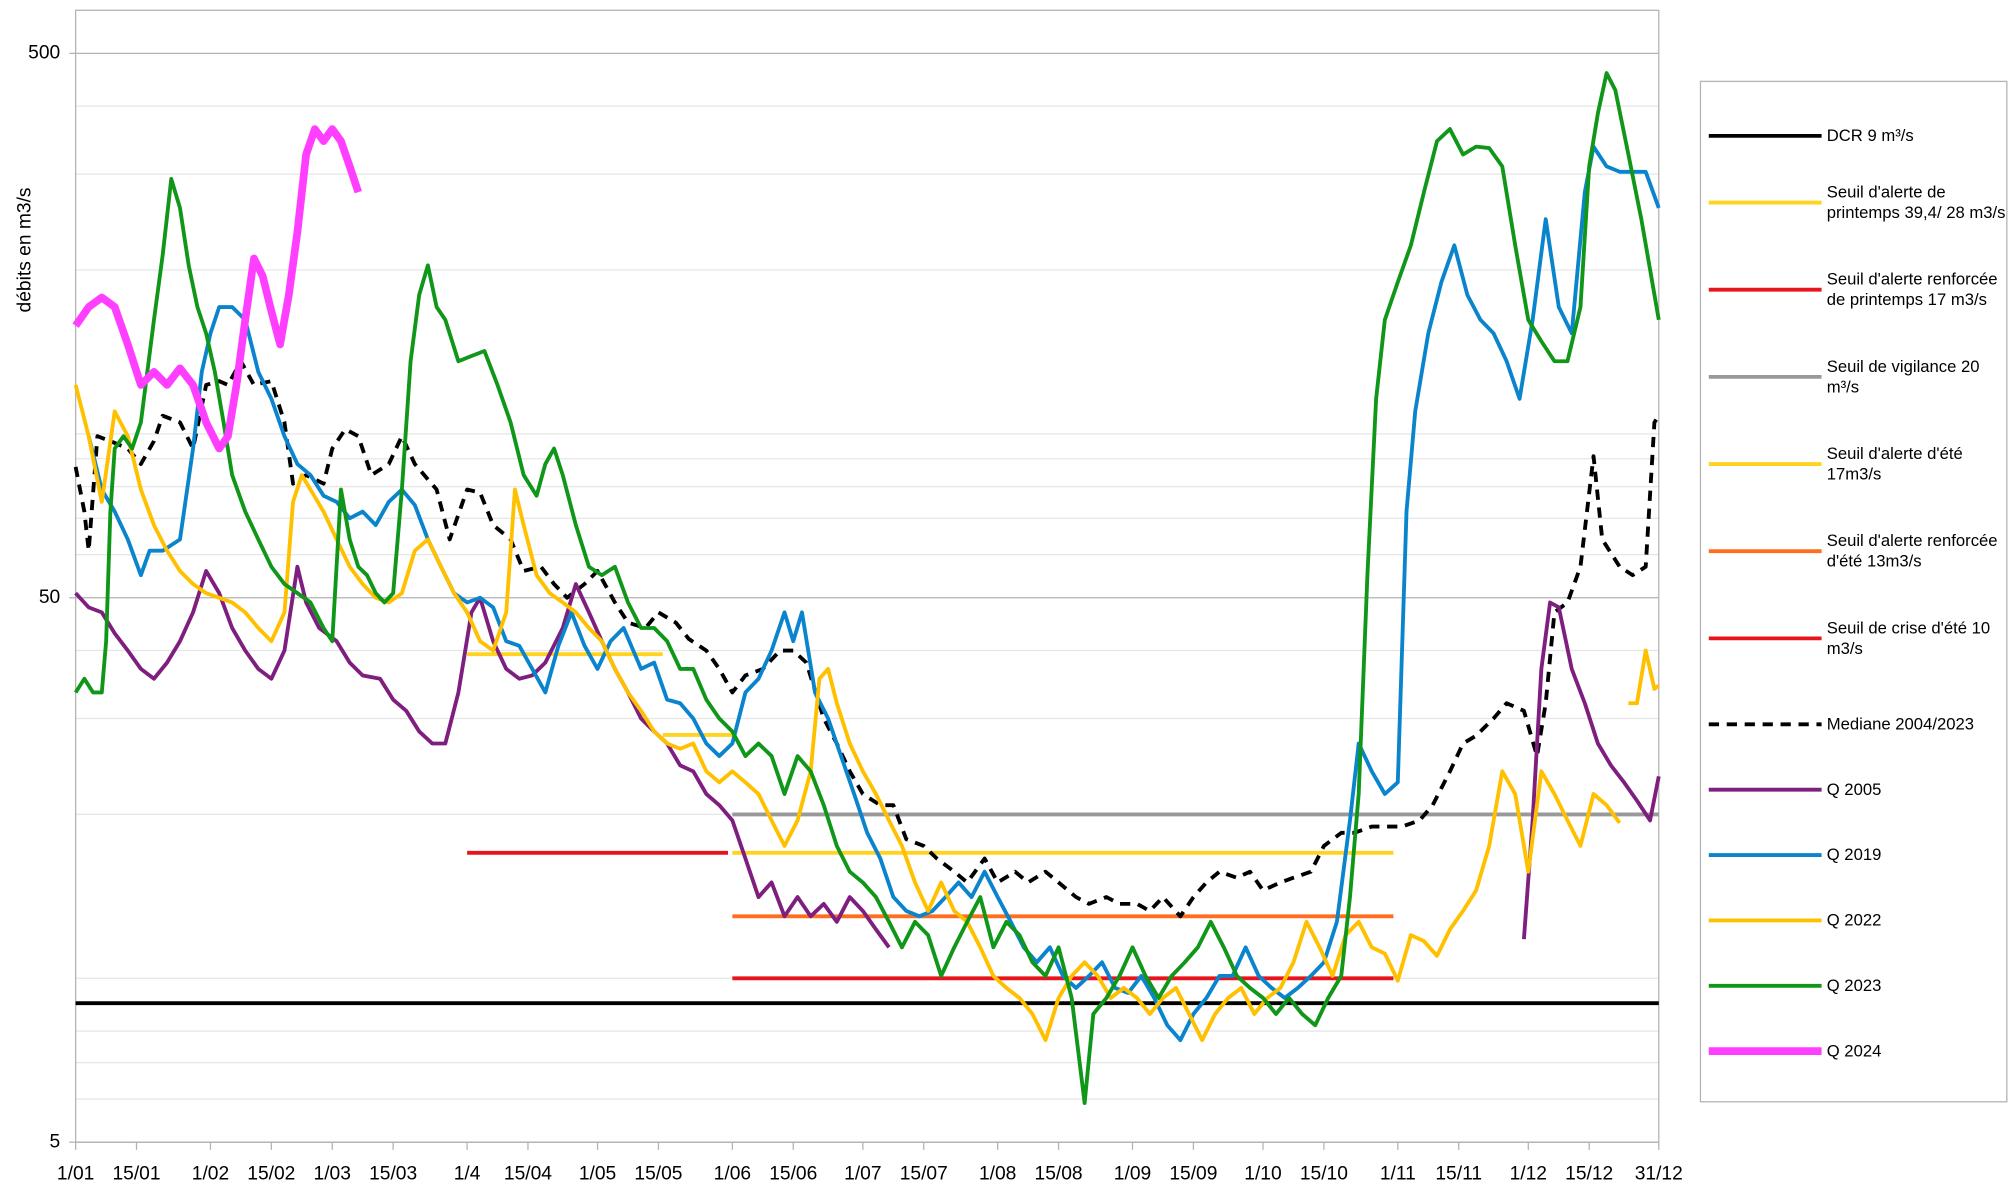 Image resolution: width=2010 pixels, height=1189 pixels. I want to click on legend-label: Q 2019, so click(1854, 854).